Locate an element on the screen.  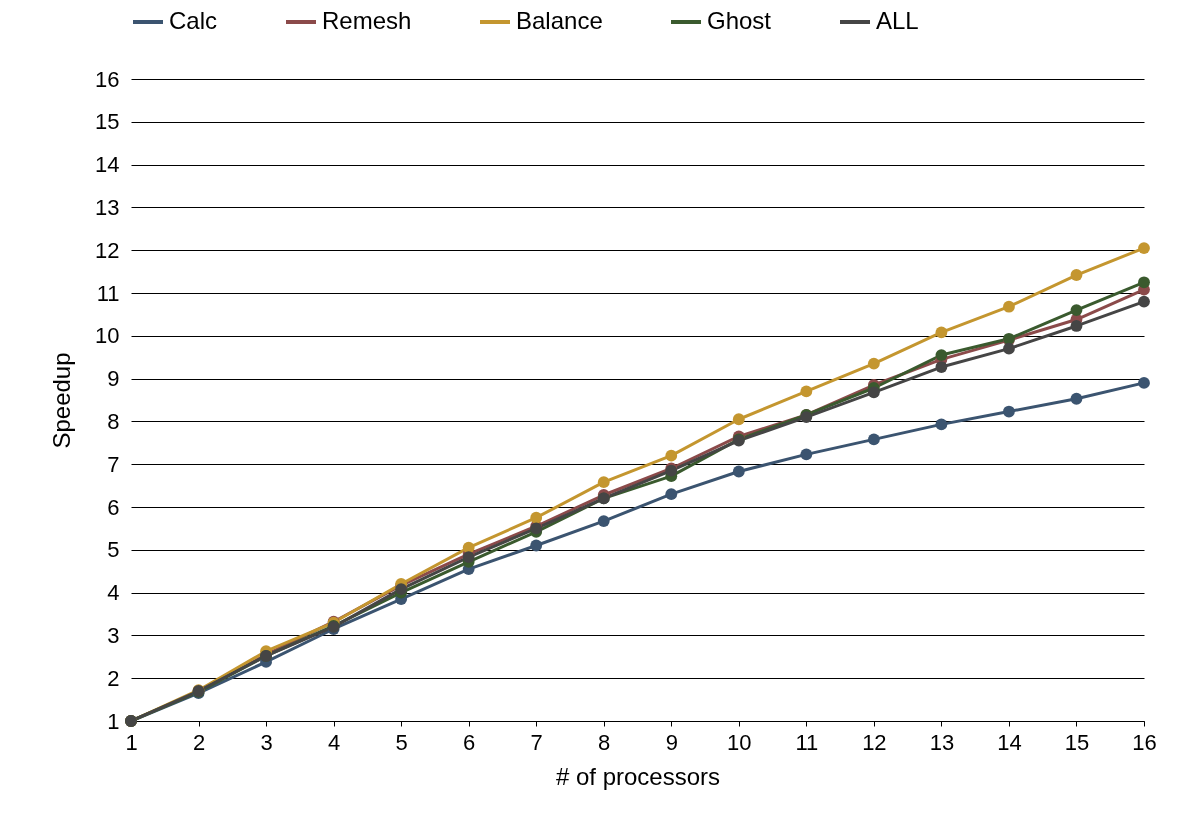
x-tick-label: 2 is located at coordinates (199, 742).